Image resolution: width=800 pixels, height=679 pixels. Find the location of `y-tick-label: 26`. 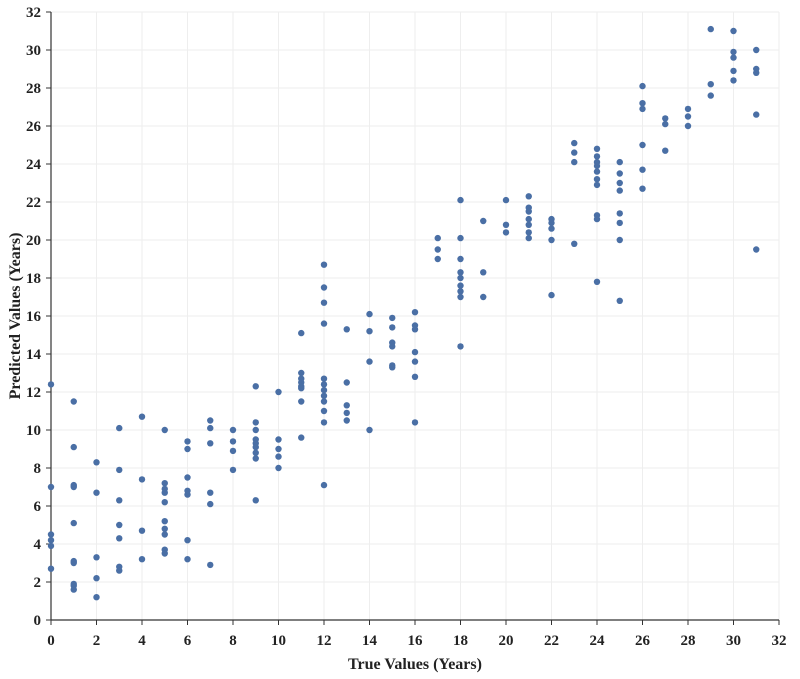

y-tick-label: 26 is located at coordinates (34, 127).